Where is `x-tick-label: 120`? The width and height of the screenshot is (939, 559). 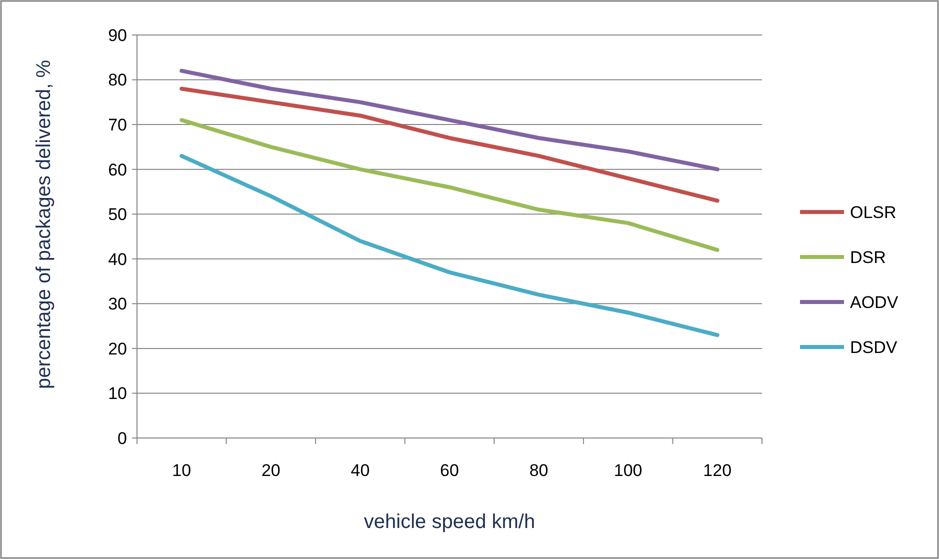
x-tick-label: 120 is located at coordinates (717, 470).